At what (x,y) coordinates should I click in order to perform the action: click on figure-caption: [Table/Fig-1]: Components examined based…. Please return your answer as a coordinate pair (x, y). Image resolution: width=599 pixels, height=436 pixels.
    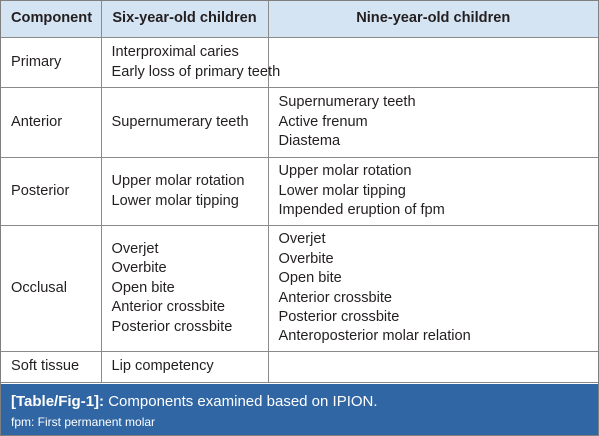
    Looking at the image, I should click on (299, 409).